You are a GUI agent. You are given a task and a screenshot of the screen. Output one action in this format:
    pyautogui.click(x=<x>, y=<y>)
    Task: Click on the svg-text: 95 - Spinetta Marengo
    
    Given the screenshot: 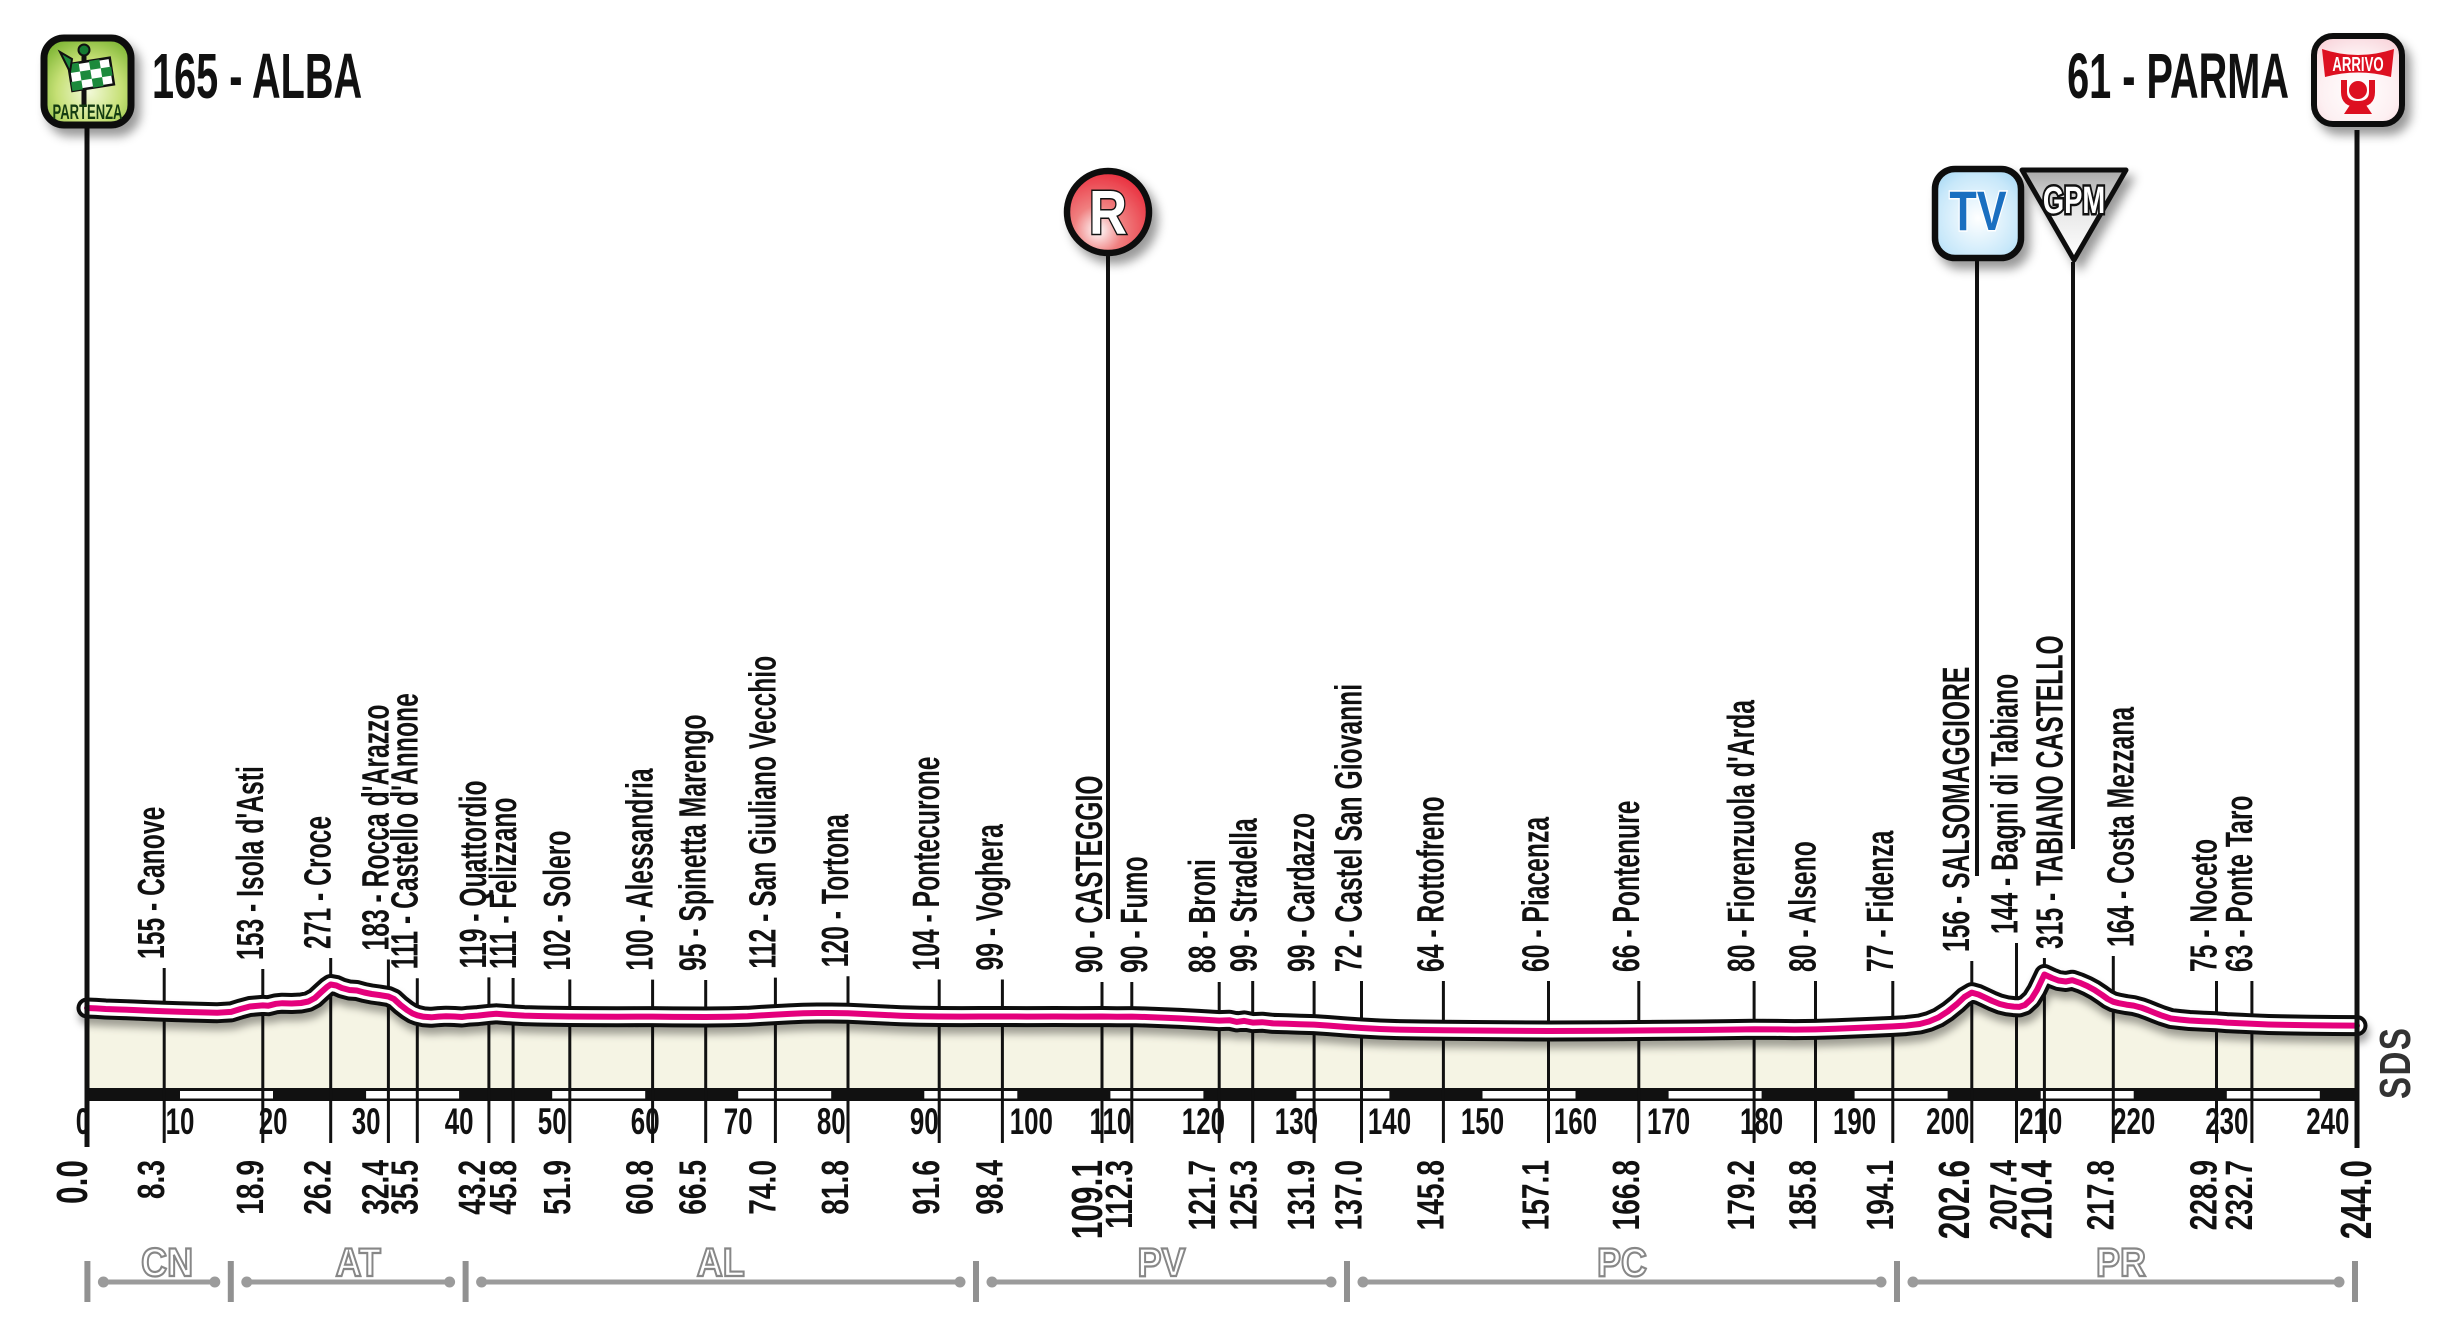 What is the action you would take?
    pyautogui.click(x=692, y=842)
    